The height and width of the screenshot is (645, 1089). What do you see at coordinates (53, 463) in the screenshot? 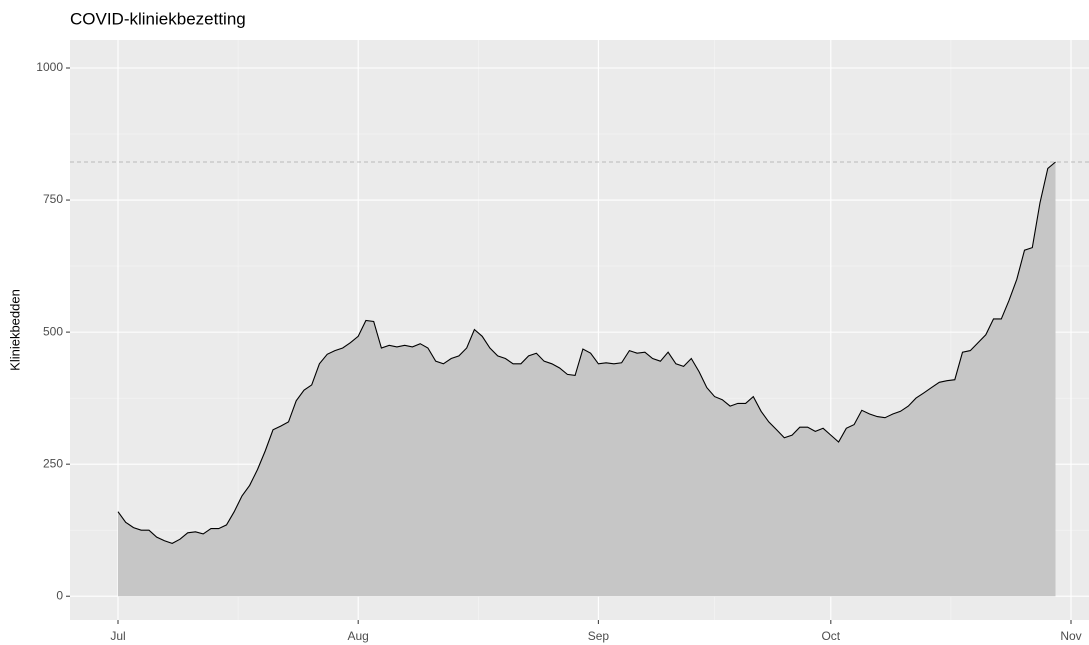
I see `y-tick-label: 250` at bounding box center [53, 463].